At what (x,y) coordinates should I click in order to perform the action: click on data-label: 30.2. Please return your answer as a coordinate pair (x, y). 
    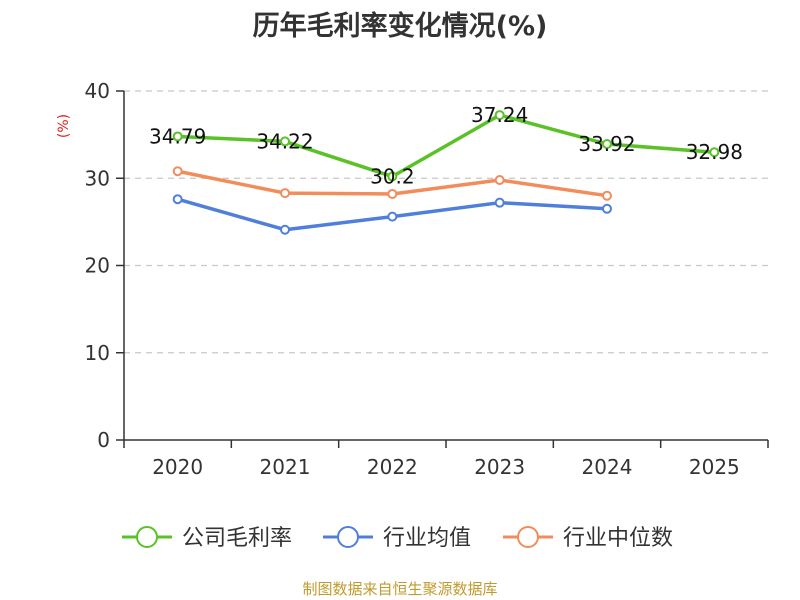
    Looking at the image, I should click on (392, 177).